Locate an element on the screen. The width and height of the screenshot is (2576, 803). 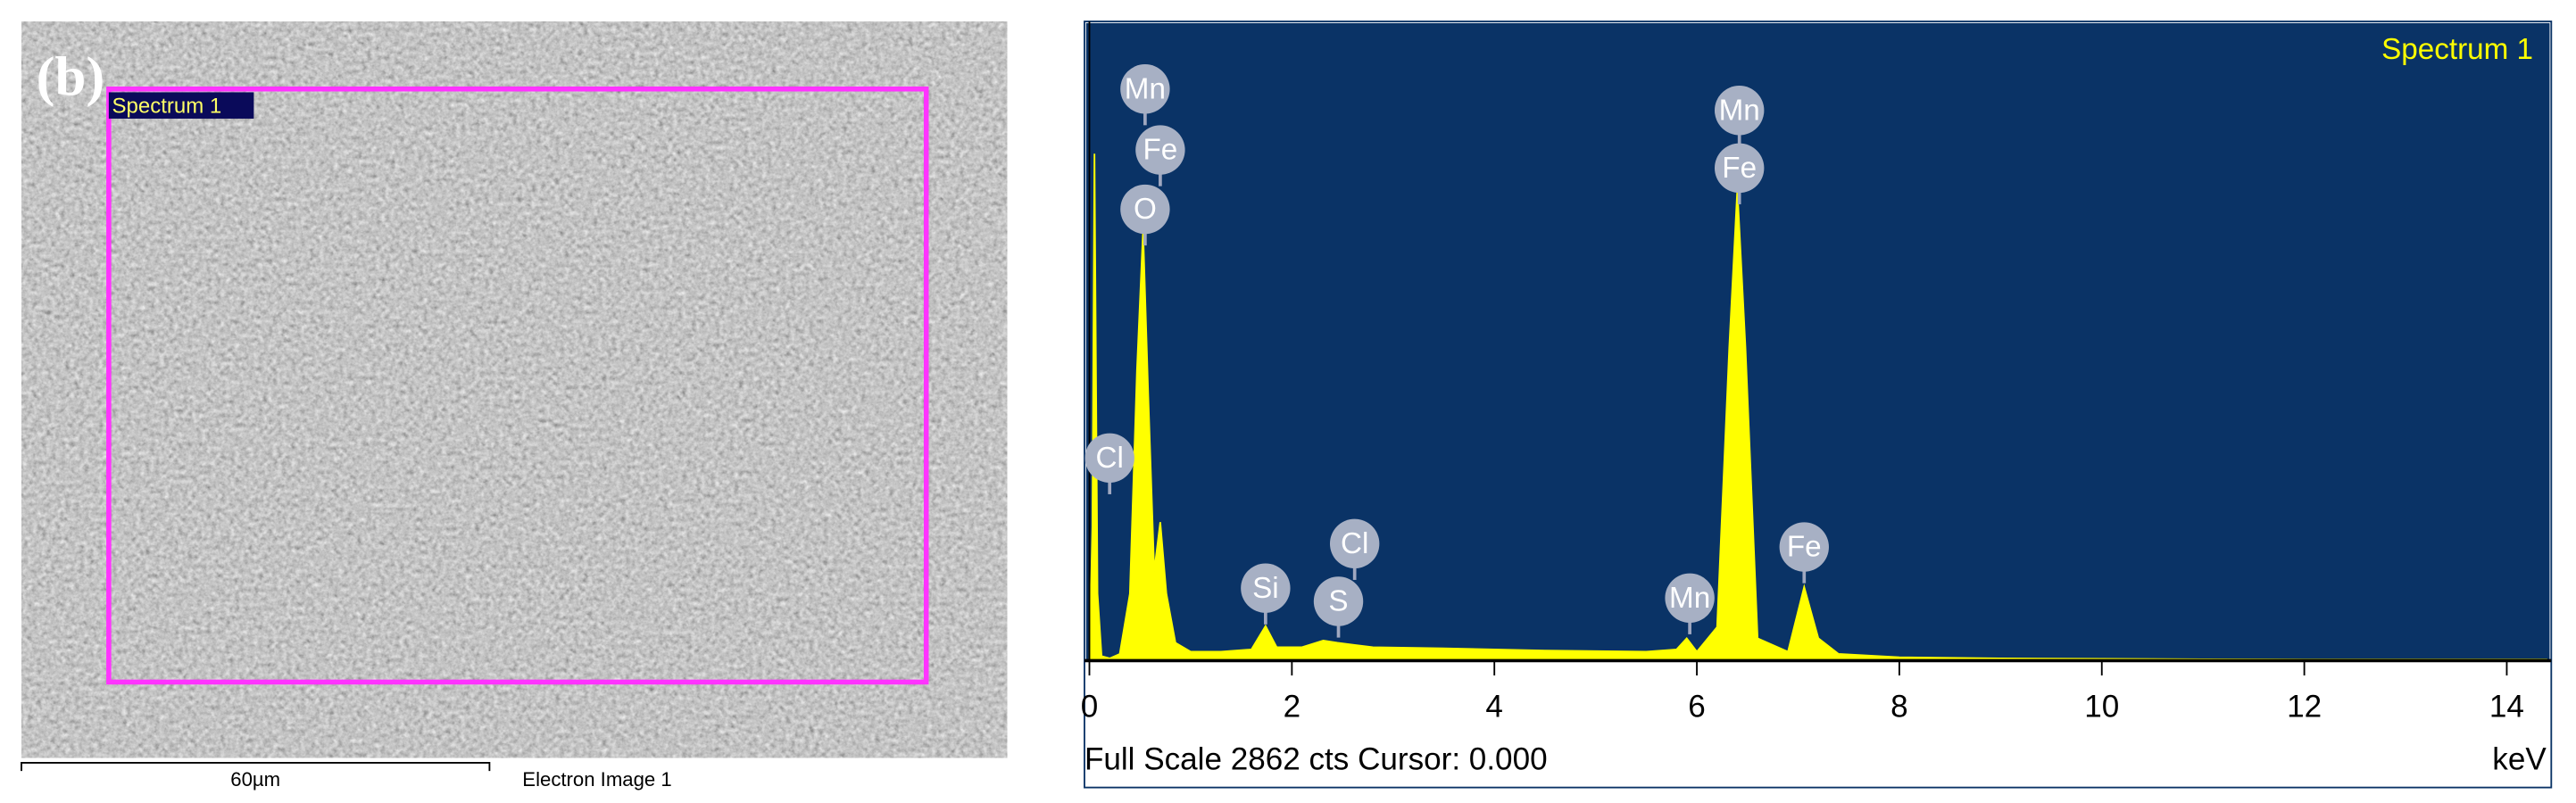
peak-label: Si is located at coordinates (1265, 589).